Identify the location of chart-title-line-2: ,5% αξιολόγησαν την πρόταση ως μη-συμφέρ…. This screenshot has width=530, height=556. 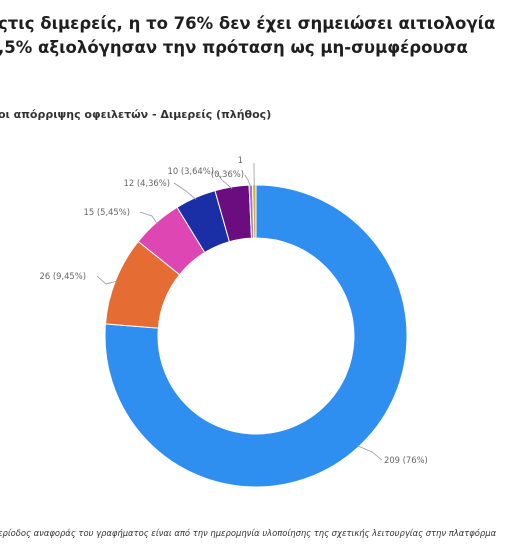
(234, 47).